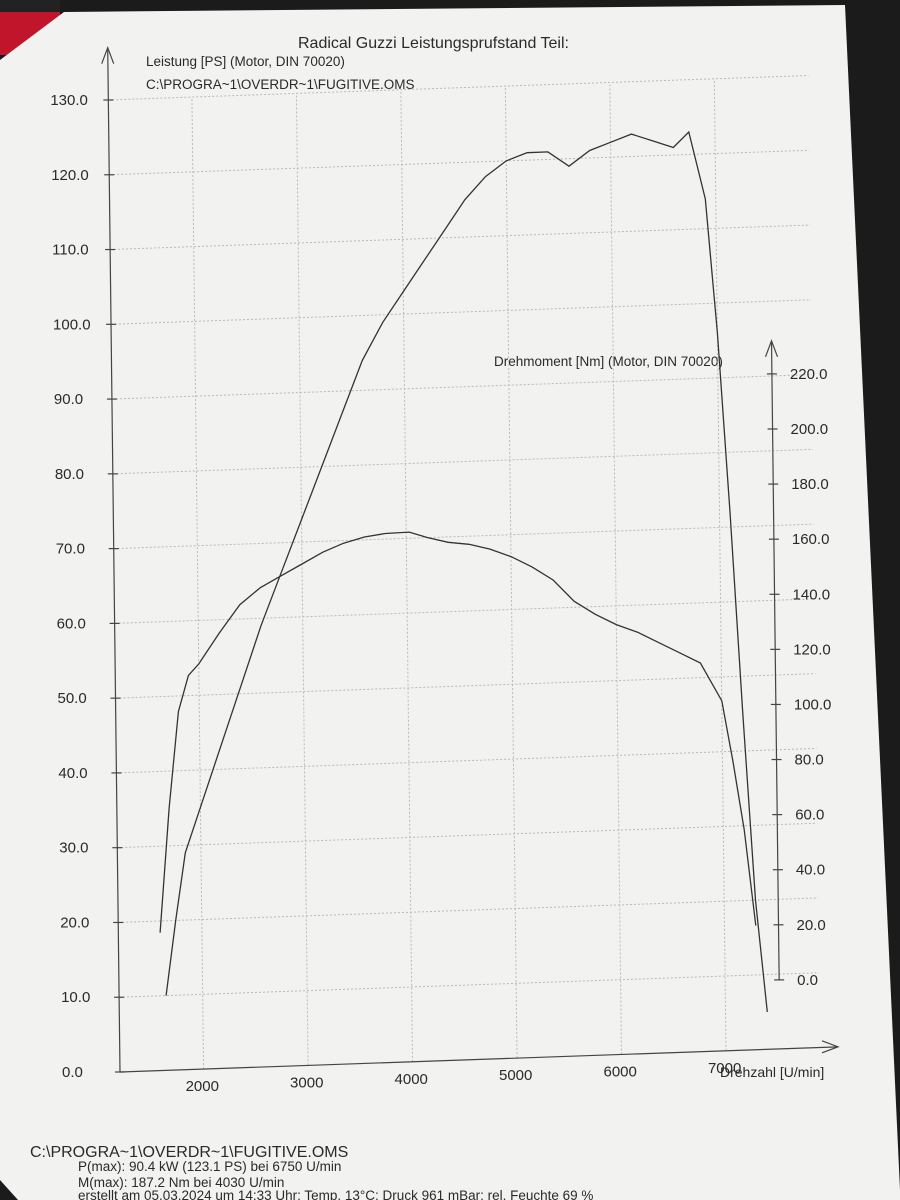 This screenshot has height=1200, width=900. I want to click on corner-object-top, so click(30, 6).